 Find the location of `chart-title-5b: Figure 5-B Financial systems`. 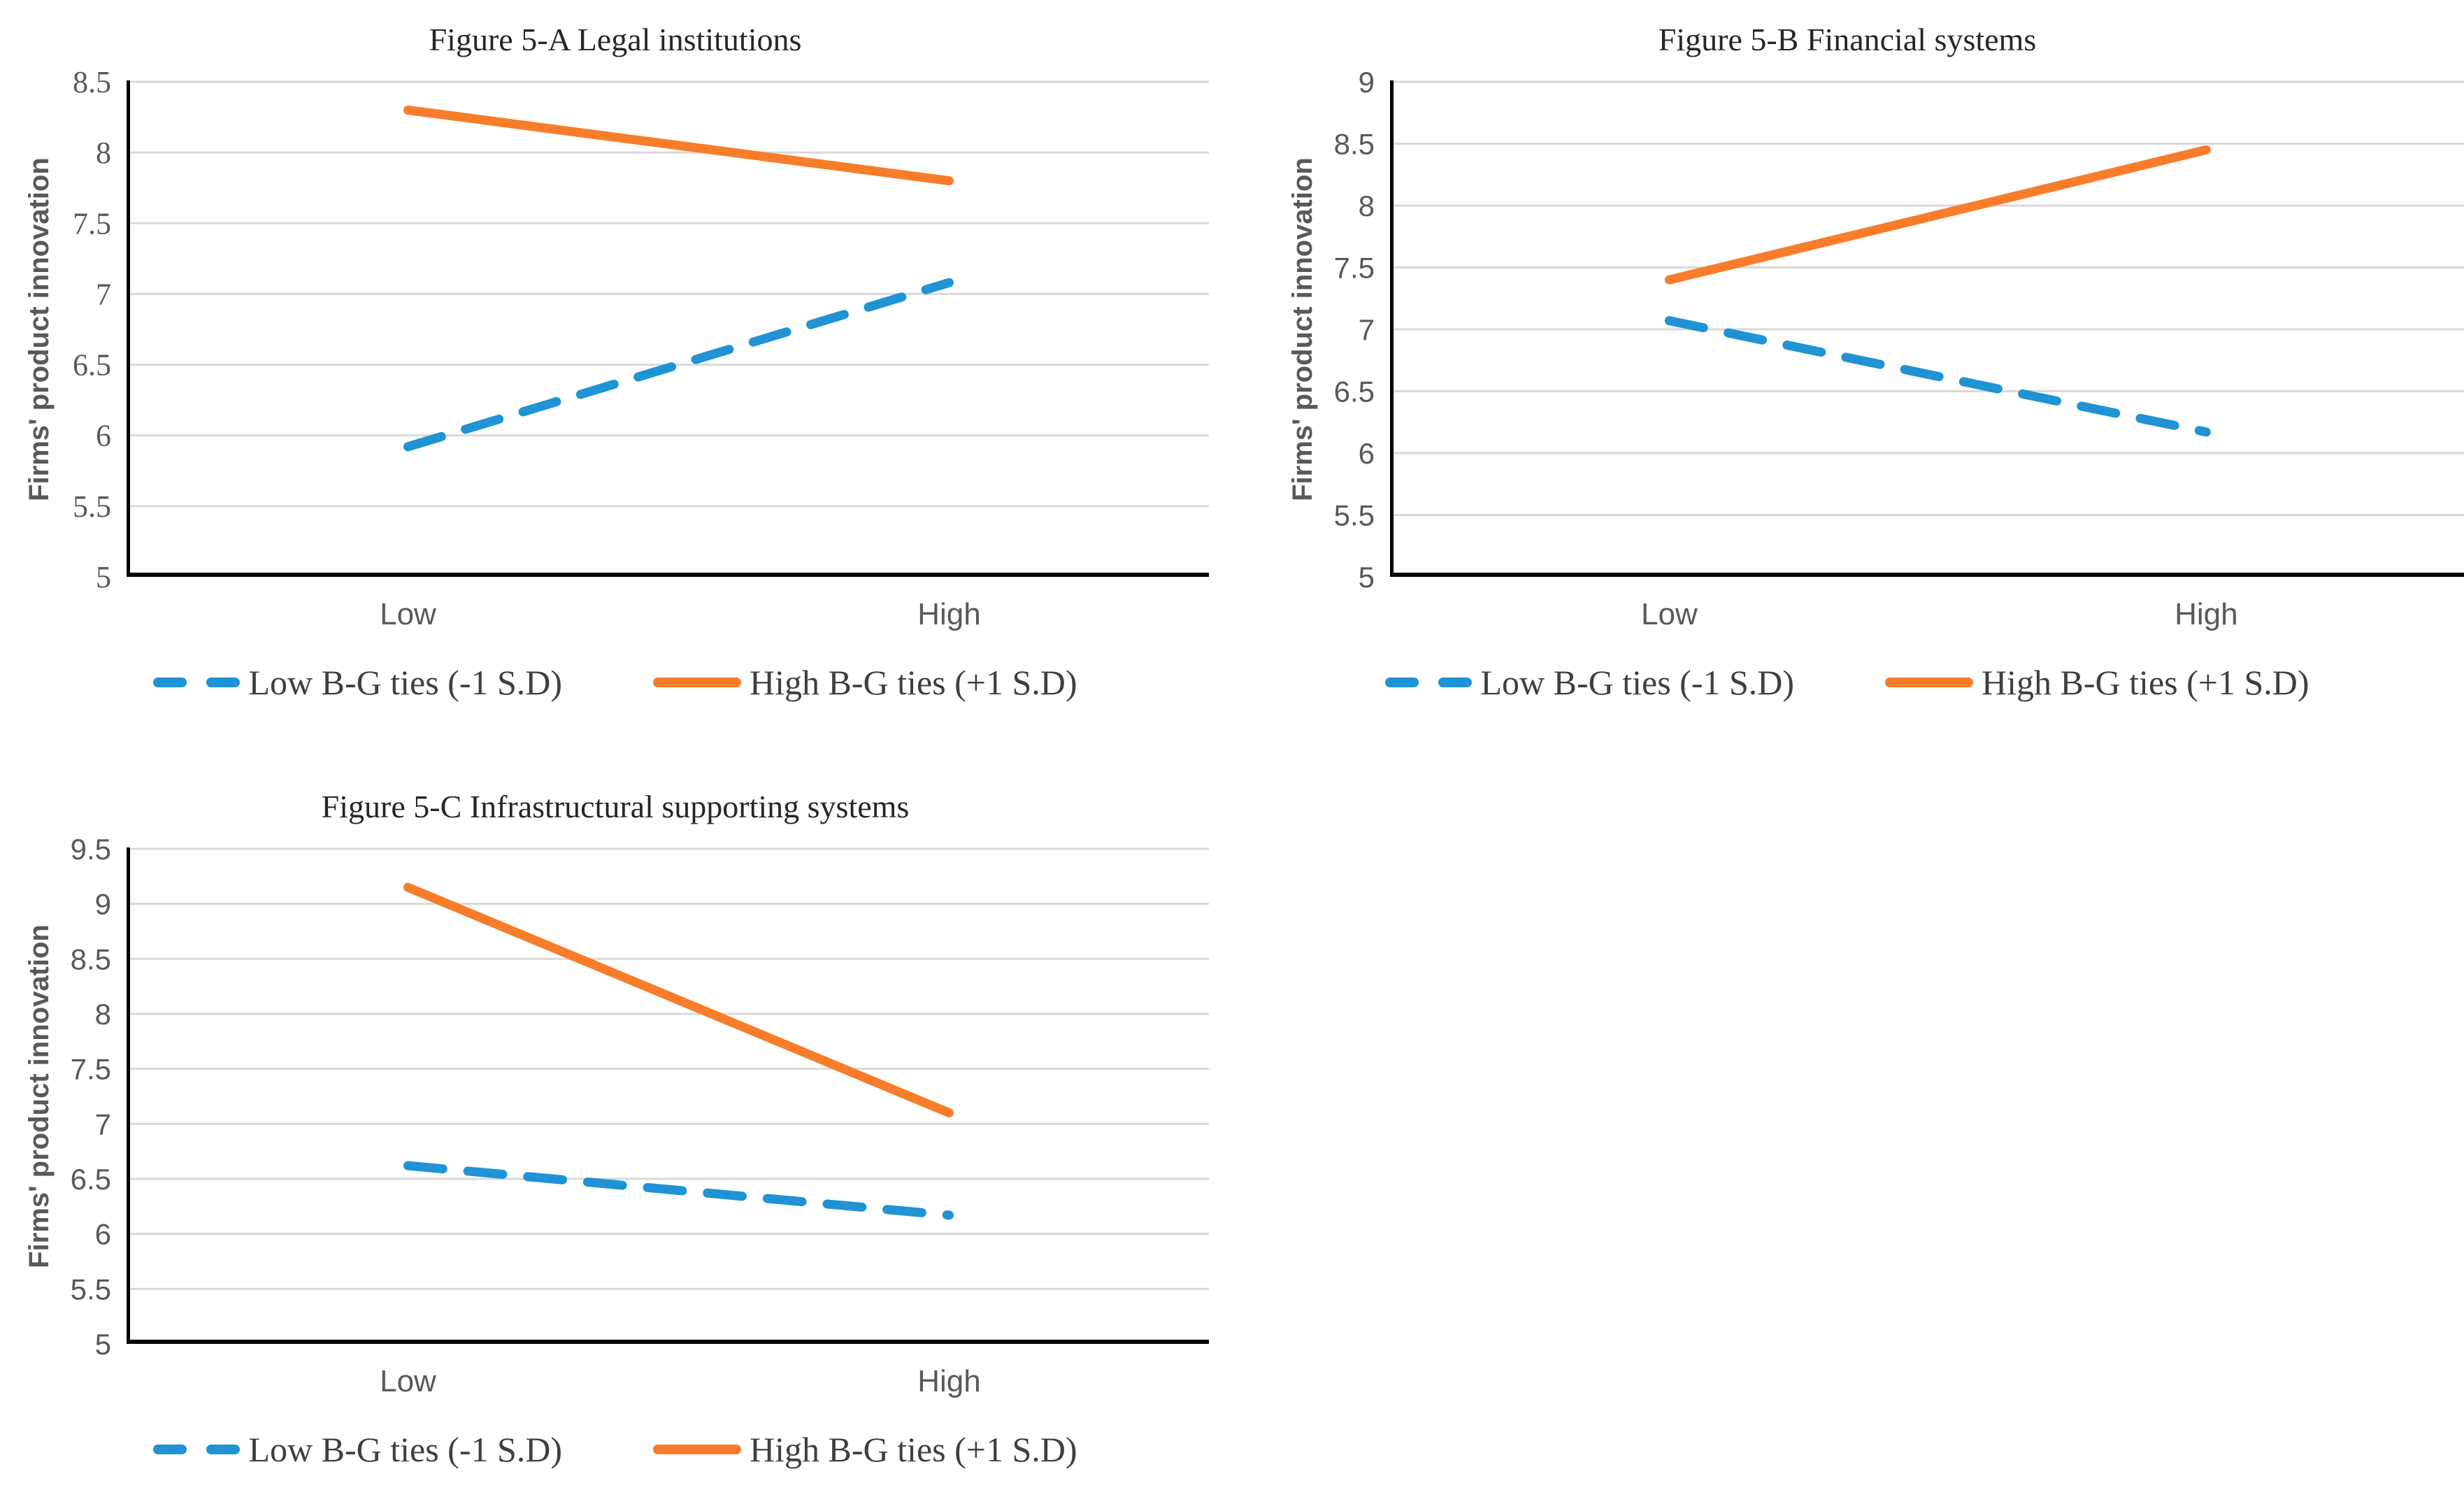

chart-title-5b: Figure 5-B Financial systems is located at coordinates (1848, 39).